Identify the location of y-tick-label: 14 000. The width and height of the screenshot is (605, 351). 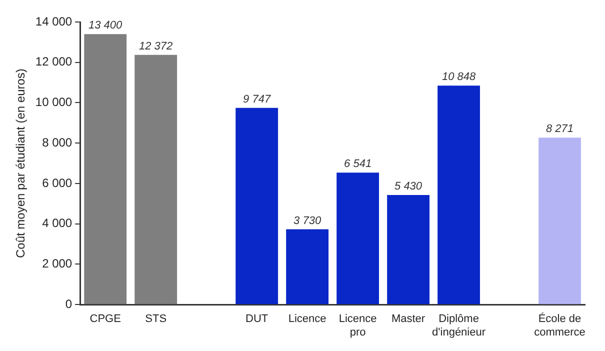
(53, 21).